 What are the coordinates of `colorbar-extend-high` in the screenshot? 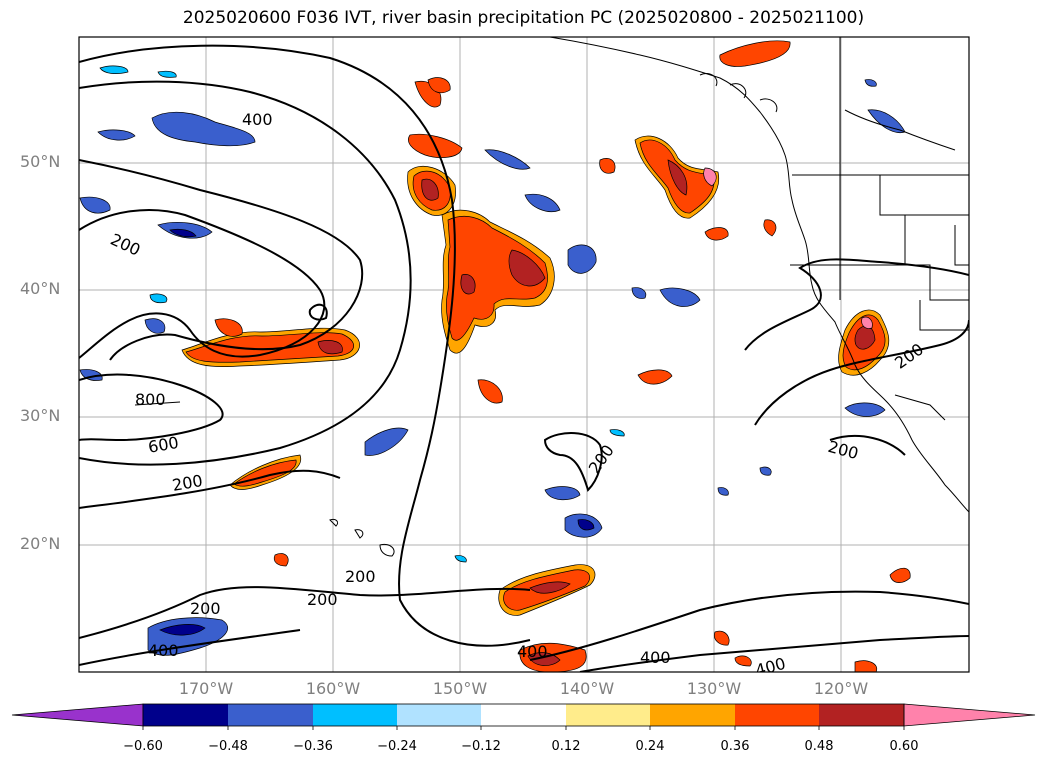 It's located at (969, 715).